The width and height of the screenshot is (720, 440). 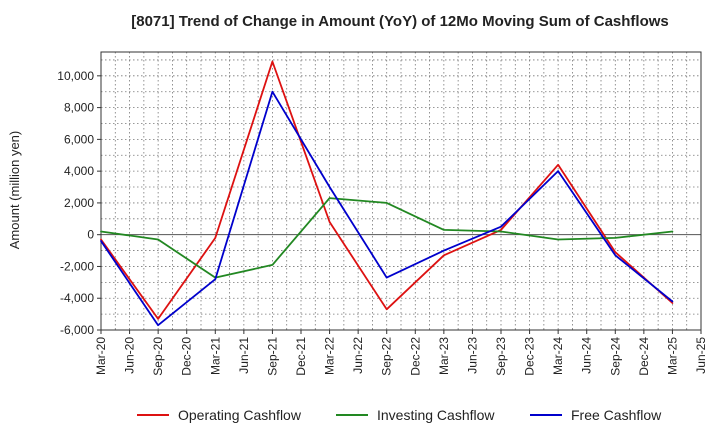 What do you see at coordinates (75, 76) in the screenshot?
I see `y-tick-label: 10,000` at bounding box center [75, 76].